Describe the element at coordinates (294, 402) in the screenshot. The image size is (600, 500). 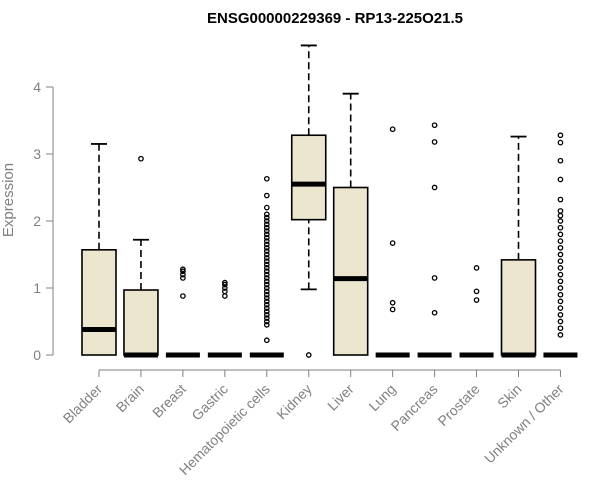
I see `x-tick-label: Kidney` at that location.